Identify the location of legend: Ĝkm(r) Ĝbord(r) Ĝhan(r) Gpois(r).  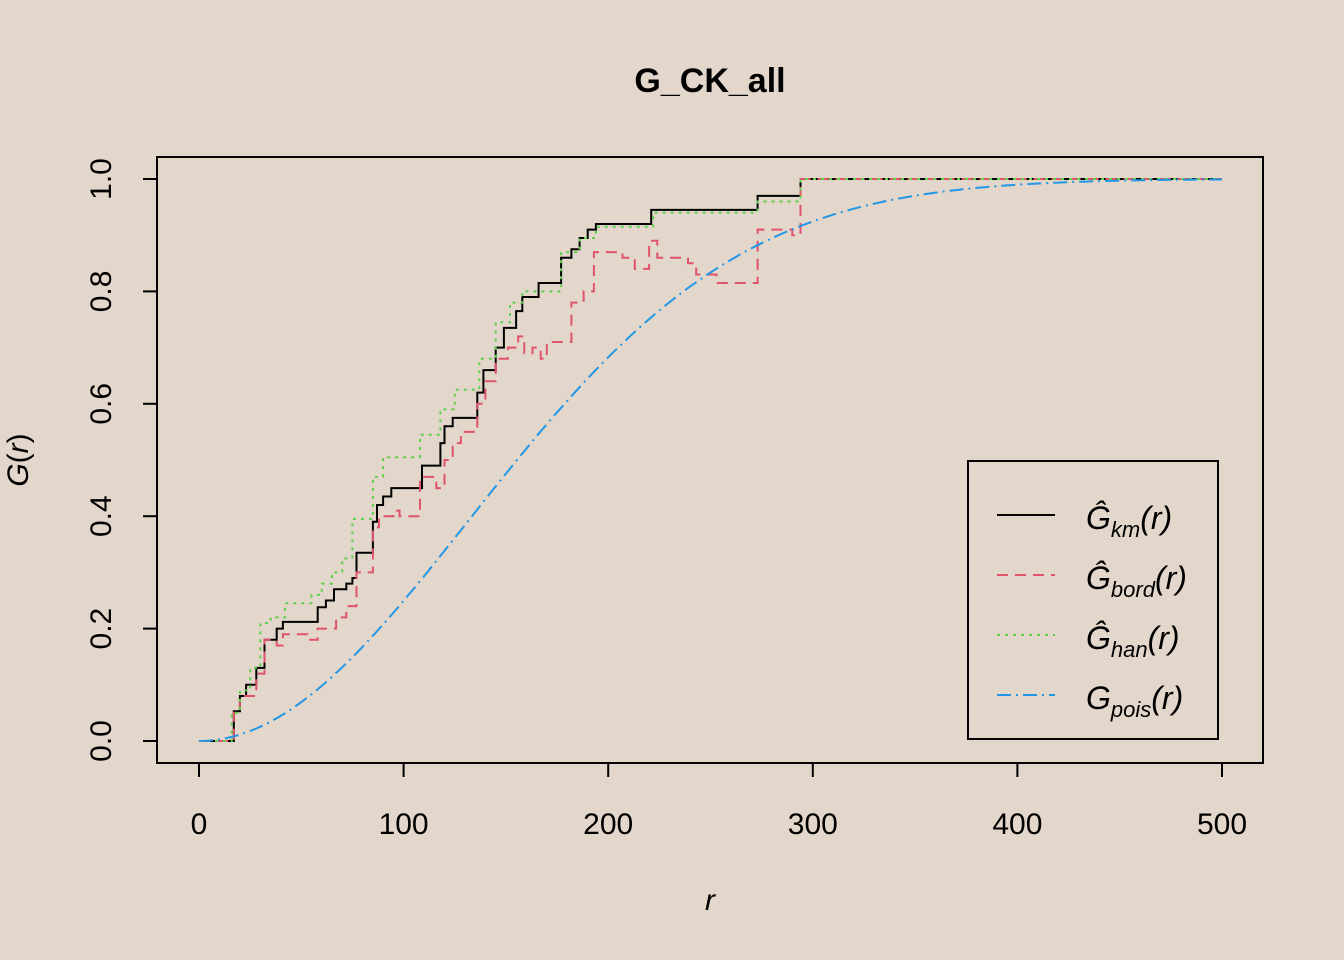
(1093, 600).